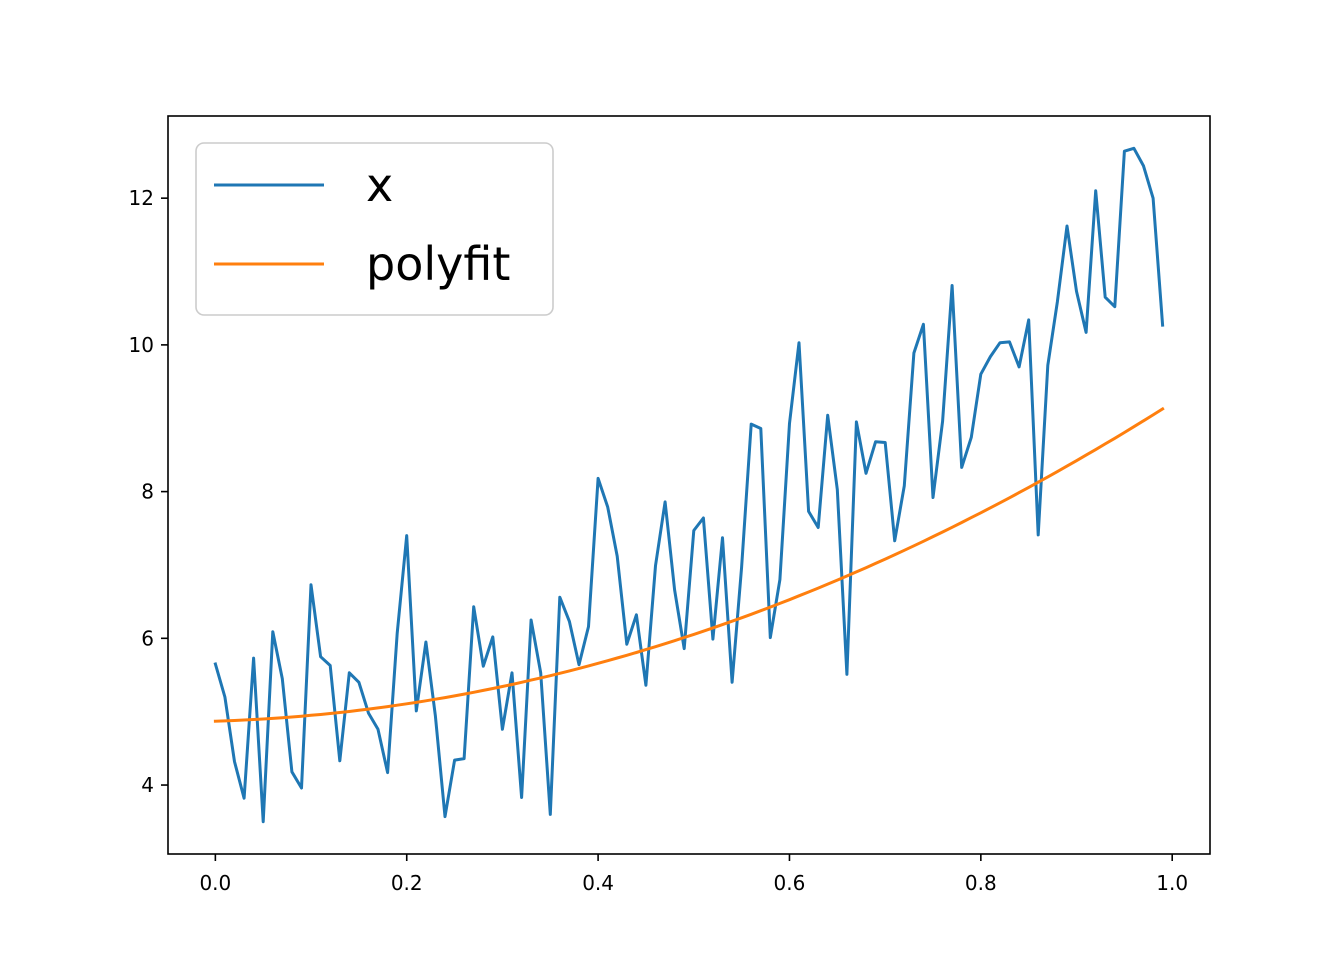 This screenshot has height=960, width=1344. I want to click on y-tick-label: 4, so click(147, 785).